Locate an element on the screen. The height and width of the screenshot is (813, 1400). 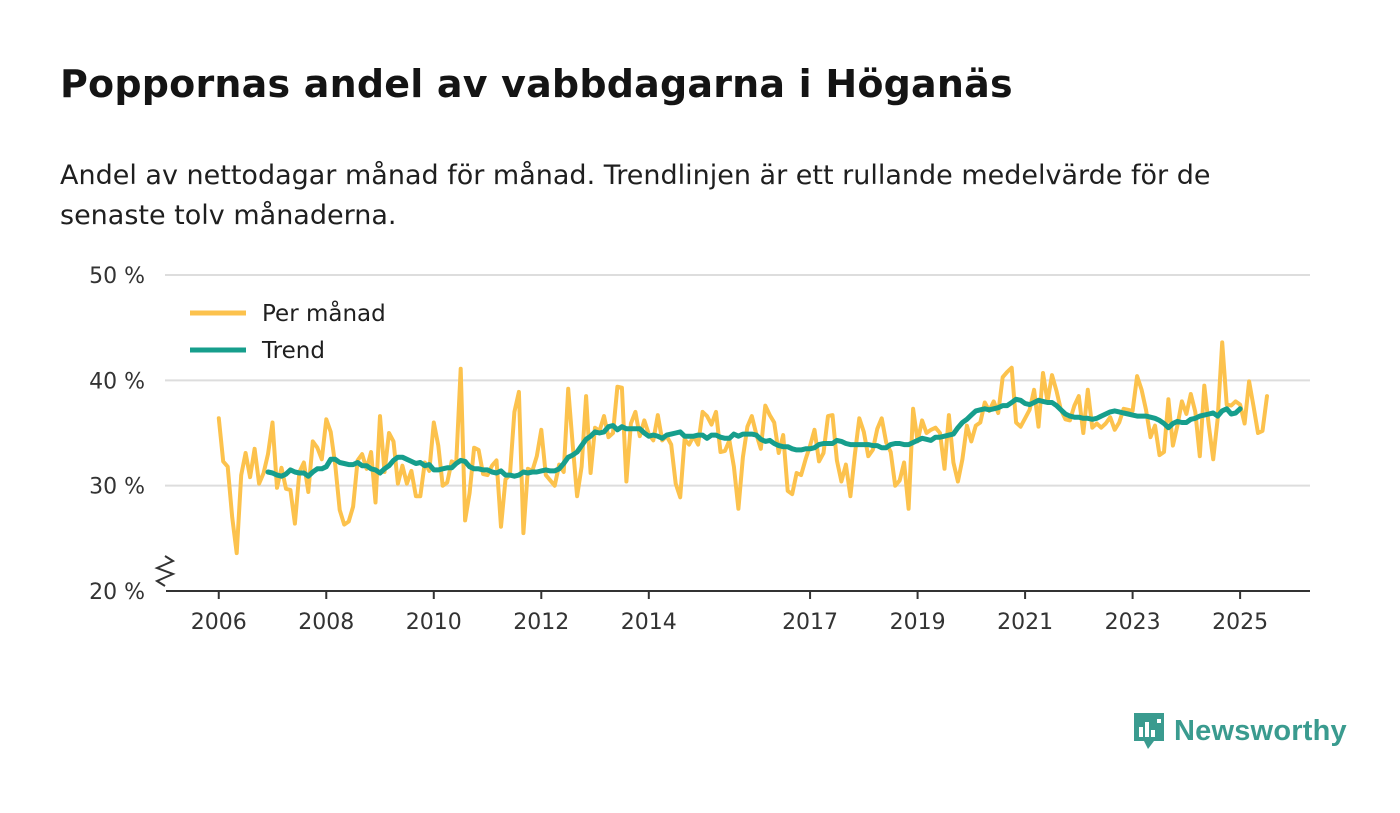
x-tick-label: 2019 is located at coordinates (918, 622).